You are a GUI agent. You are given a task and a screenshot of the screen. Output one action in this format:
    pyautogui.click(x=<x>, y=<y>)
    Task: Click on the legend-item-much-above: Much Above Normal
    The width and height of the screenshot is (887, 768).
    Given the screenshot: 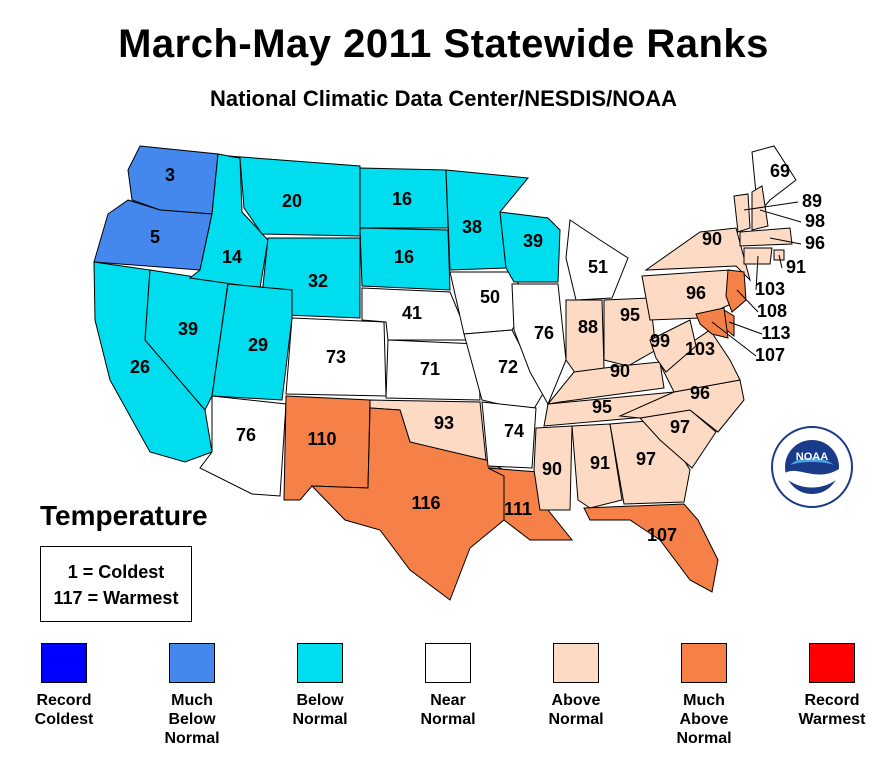 What is the action you would take?
    pyautogui.click(x=704, y=695)
    